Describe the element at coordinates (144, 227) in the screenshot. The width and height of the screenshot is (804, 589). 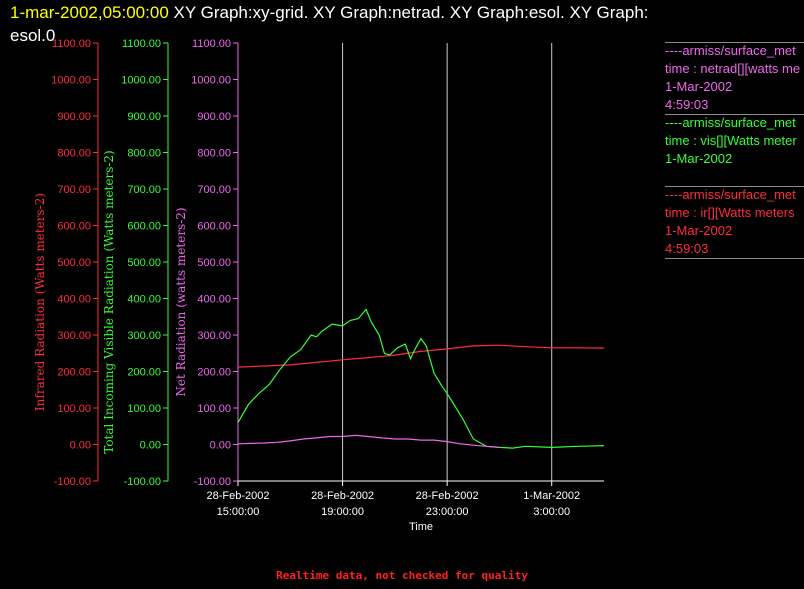
I see `vis-tick-label: 600.00` at that location.